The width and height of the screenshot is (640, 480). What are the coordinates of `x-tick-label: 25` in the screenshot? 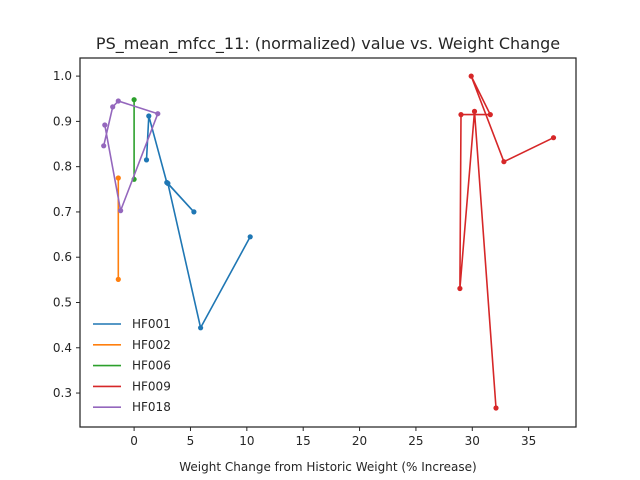 It's located at (415, 441).